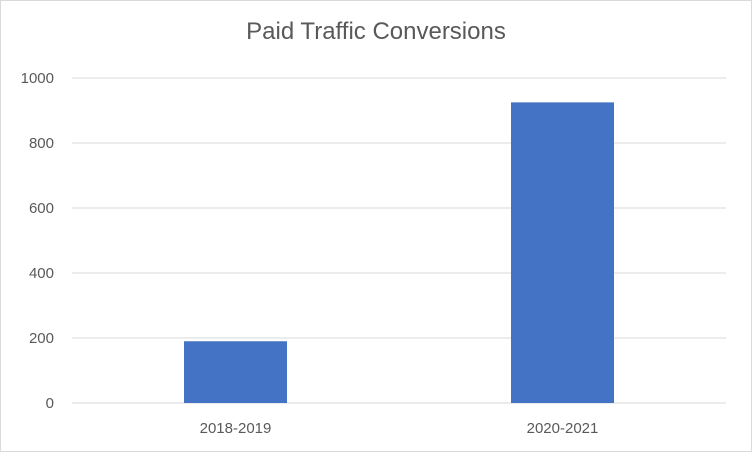  What do you see at coordinates (235, 372) in the screenshot?
I see `bar-2018-2019` at bounding box center [235, 372].